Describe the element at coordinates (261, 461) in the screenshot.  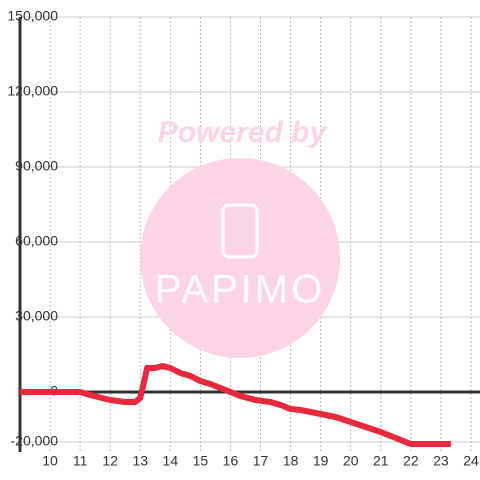
I see `x-tick-label: 17` at that location.